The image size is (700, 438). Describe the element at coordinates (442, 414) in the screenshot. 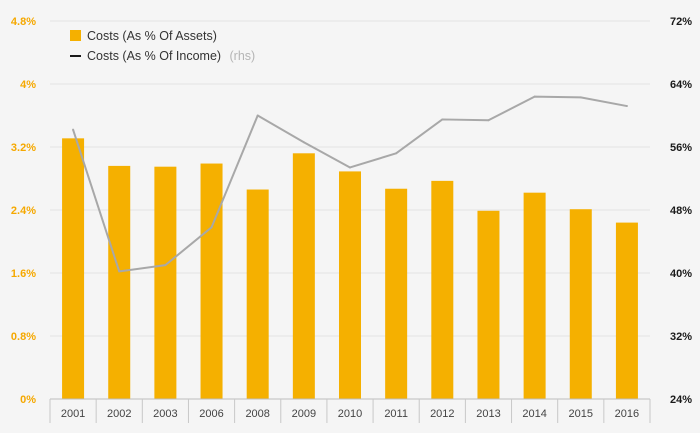

I see `x-tick-label: 2012` at that location.